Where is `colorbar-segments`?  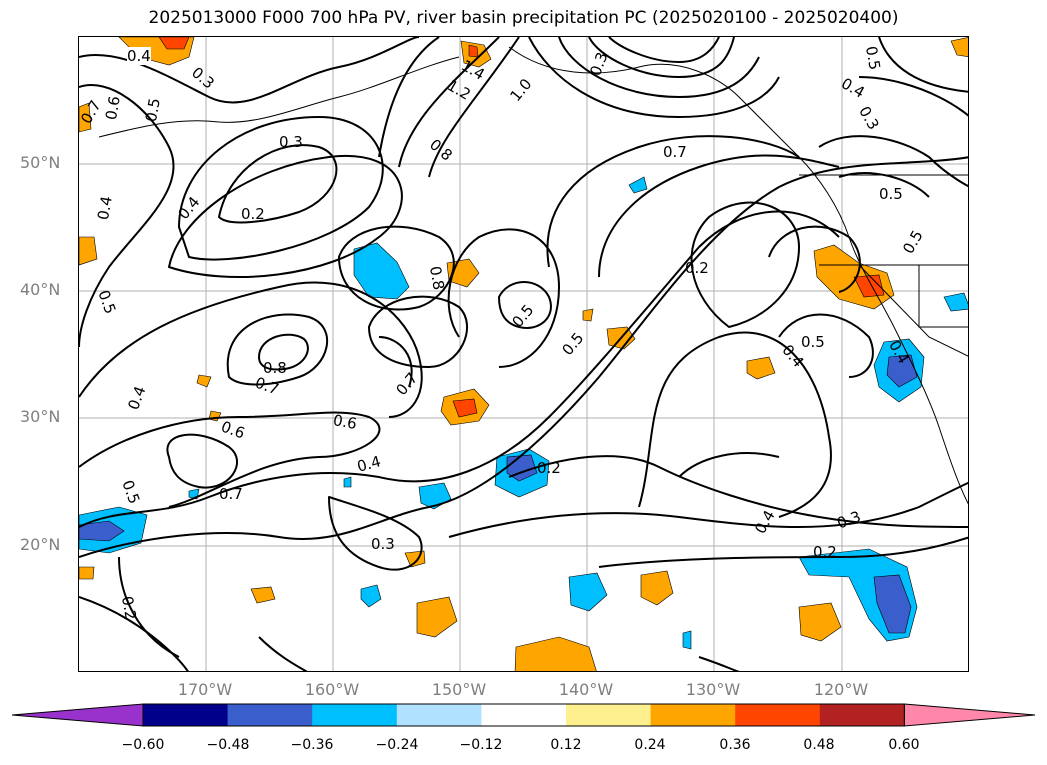
colorbar-segments is located at coordinates (523, 715).